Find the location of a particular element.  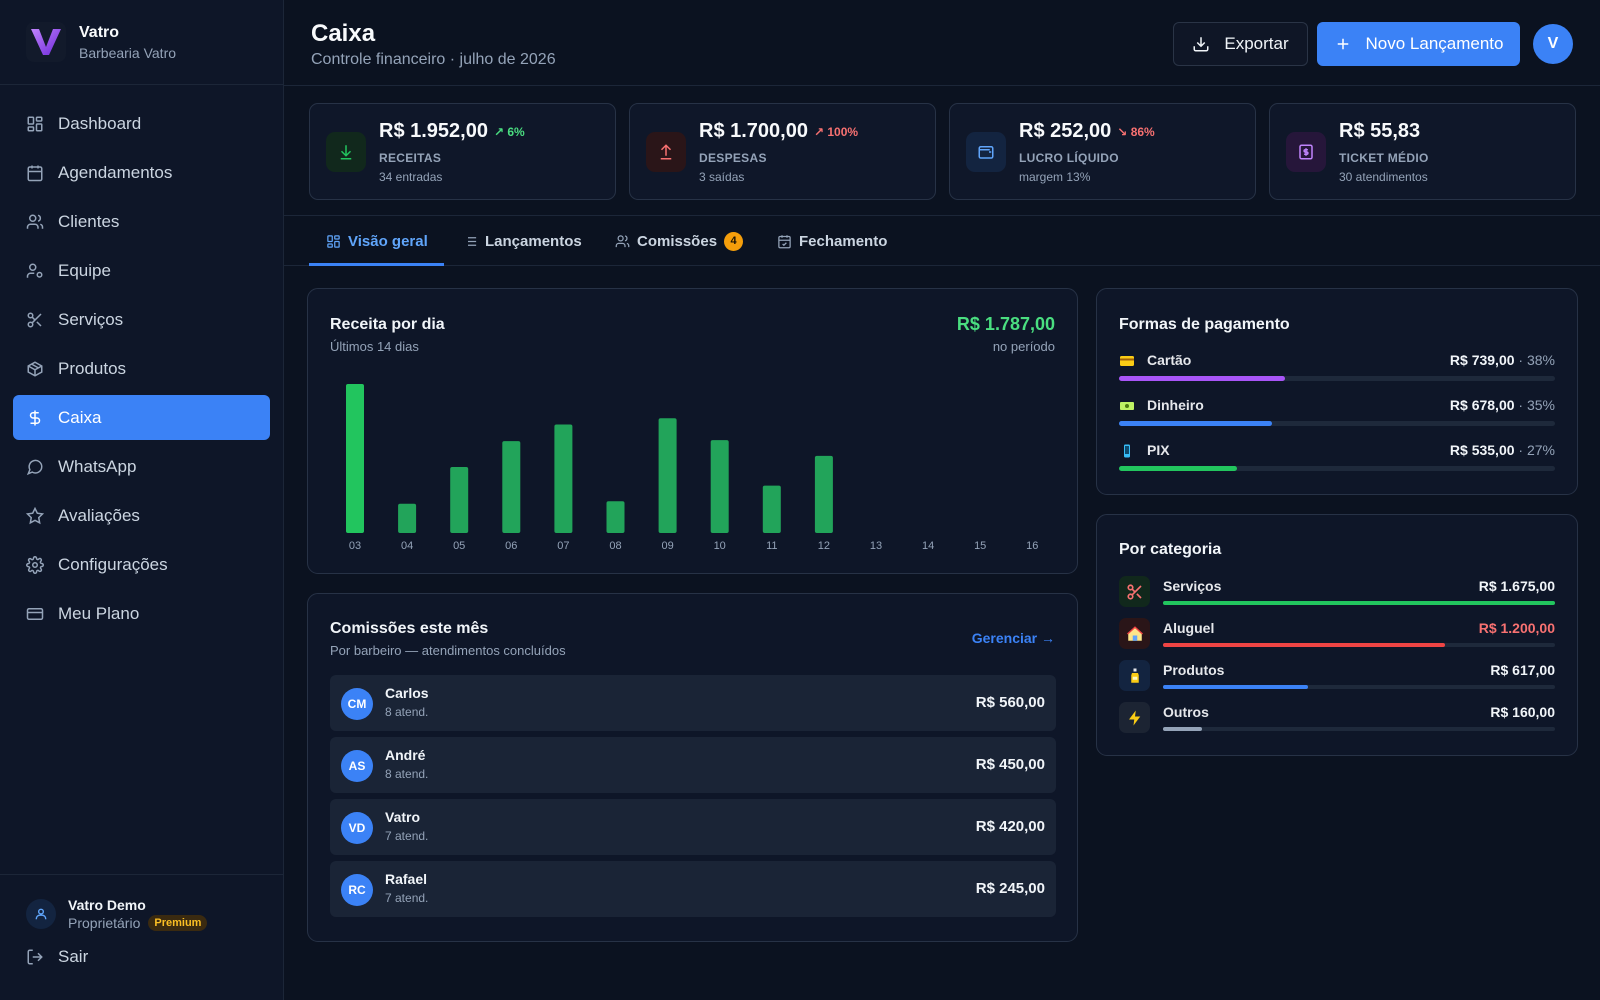

plus-icon is located at coordinates (1342, 44).